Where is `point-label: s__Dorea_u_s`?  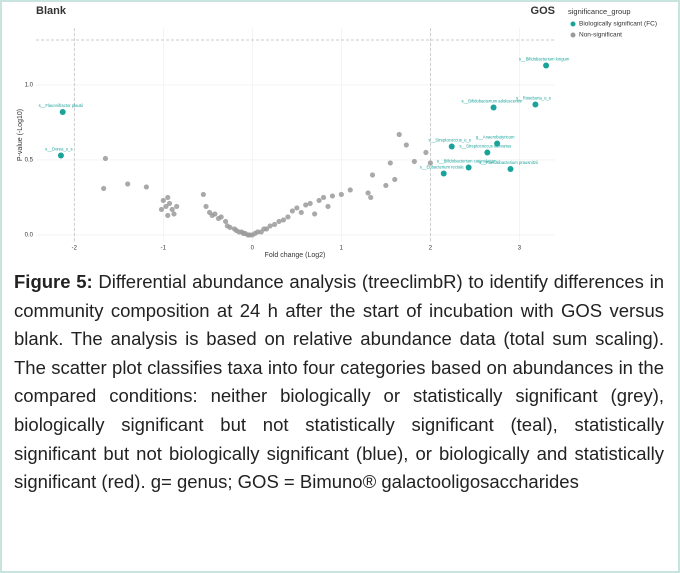
point-label: s__Dorea_u_s is located at coordinates (58, 149).